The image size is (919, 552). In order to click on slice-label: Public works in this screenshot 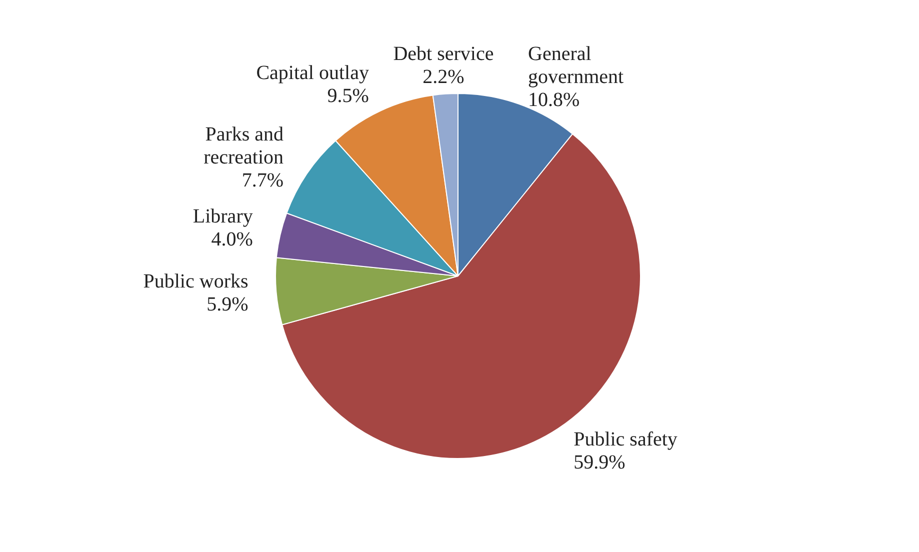, I will do `click(195, 281)`.